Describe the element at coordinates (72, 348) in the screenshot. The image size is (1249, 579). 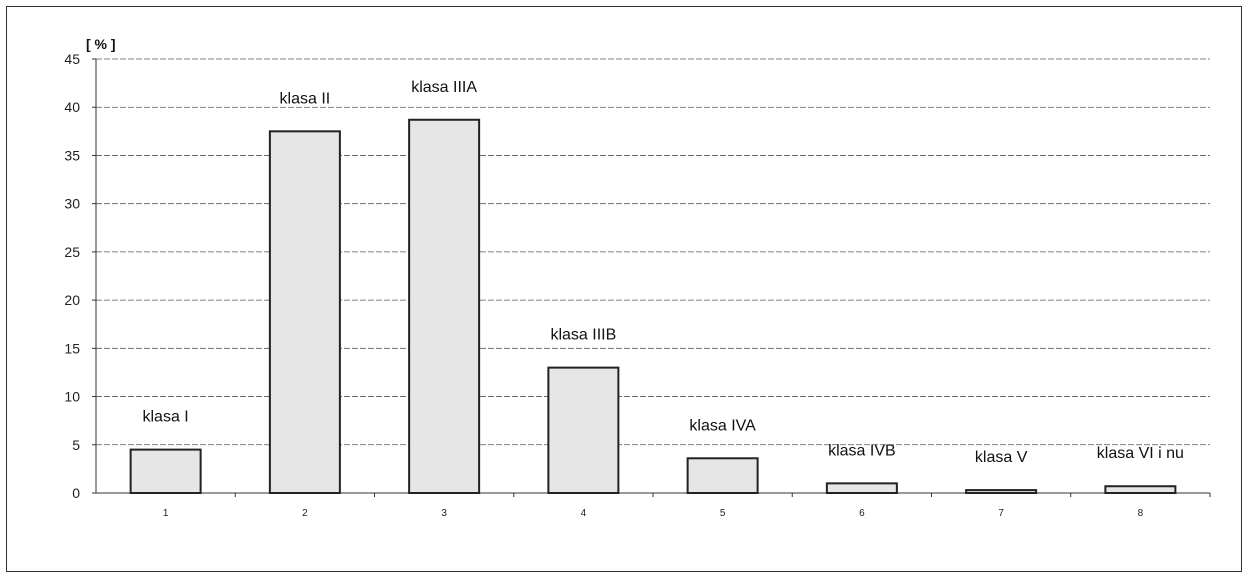
I see `y-tick-label: 15` at that location.